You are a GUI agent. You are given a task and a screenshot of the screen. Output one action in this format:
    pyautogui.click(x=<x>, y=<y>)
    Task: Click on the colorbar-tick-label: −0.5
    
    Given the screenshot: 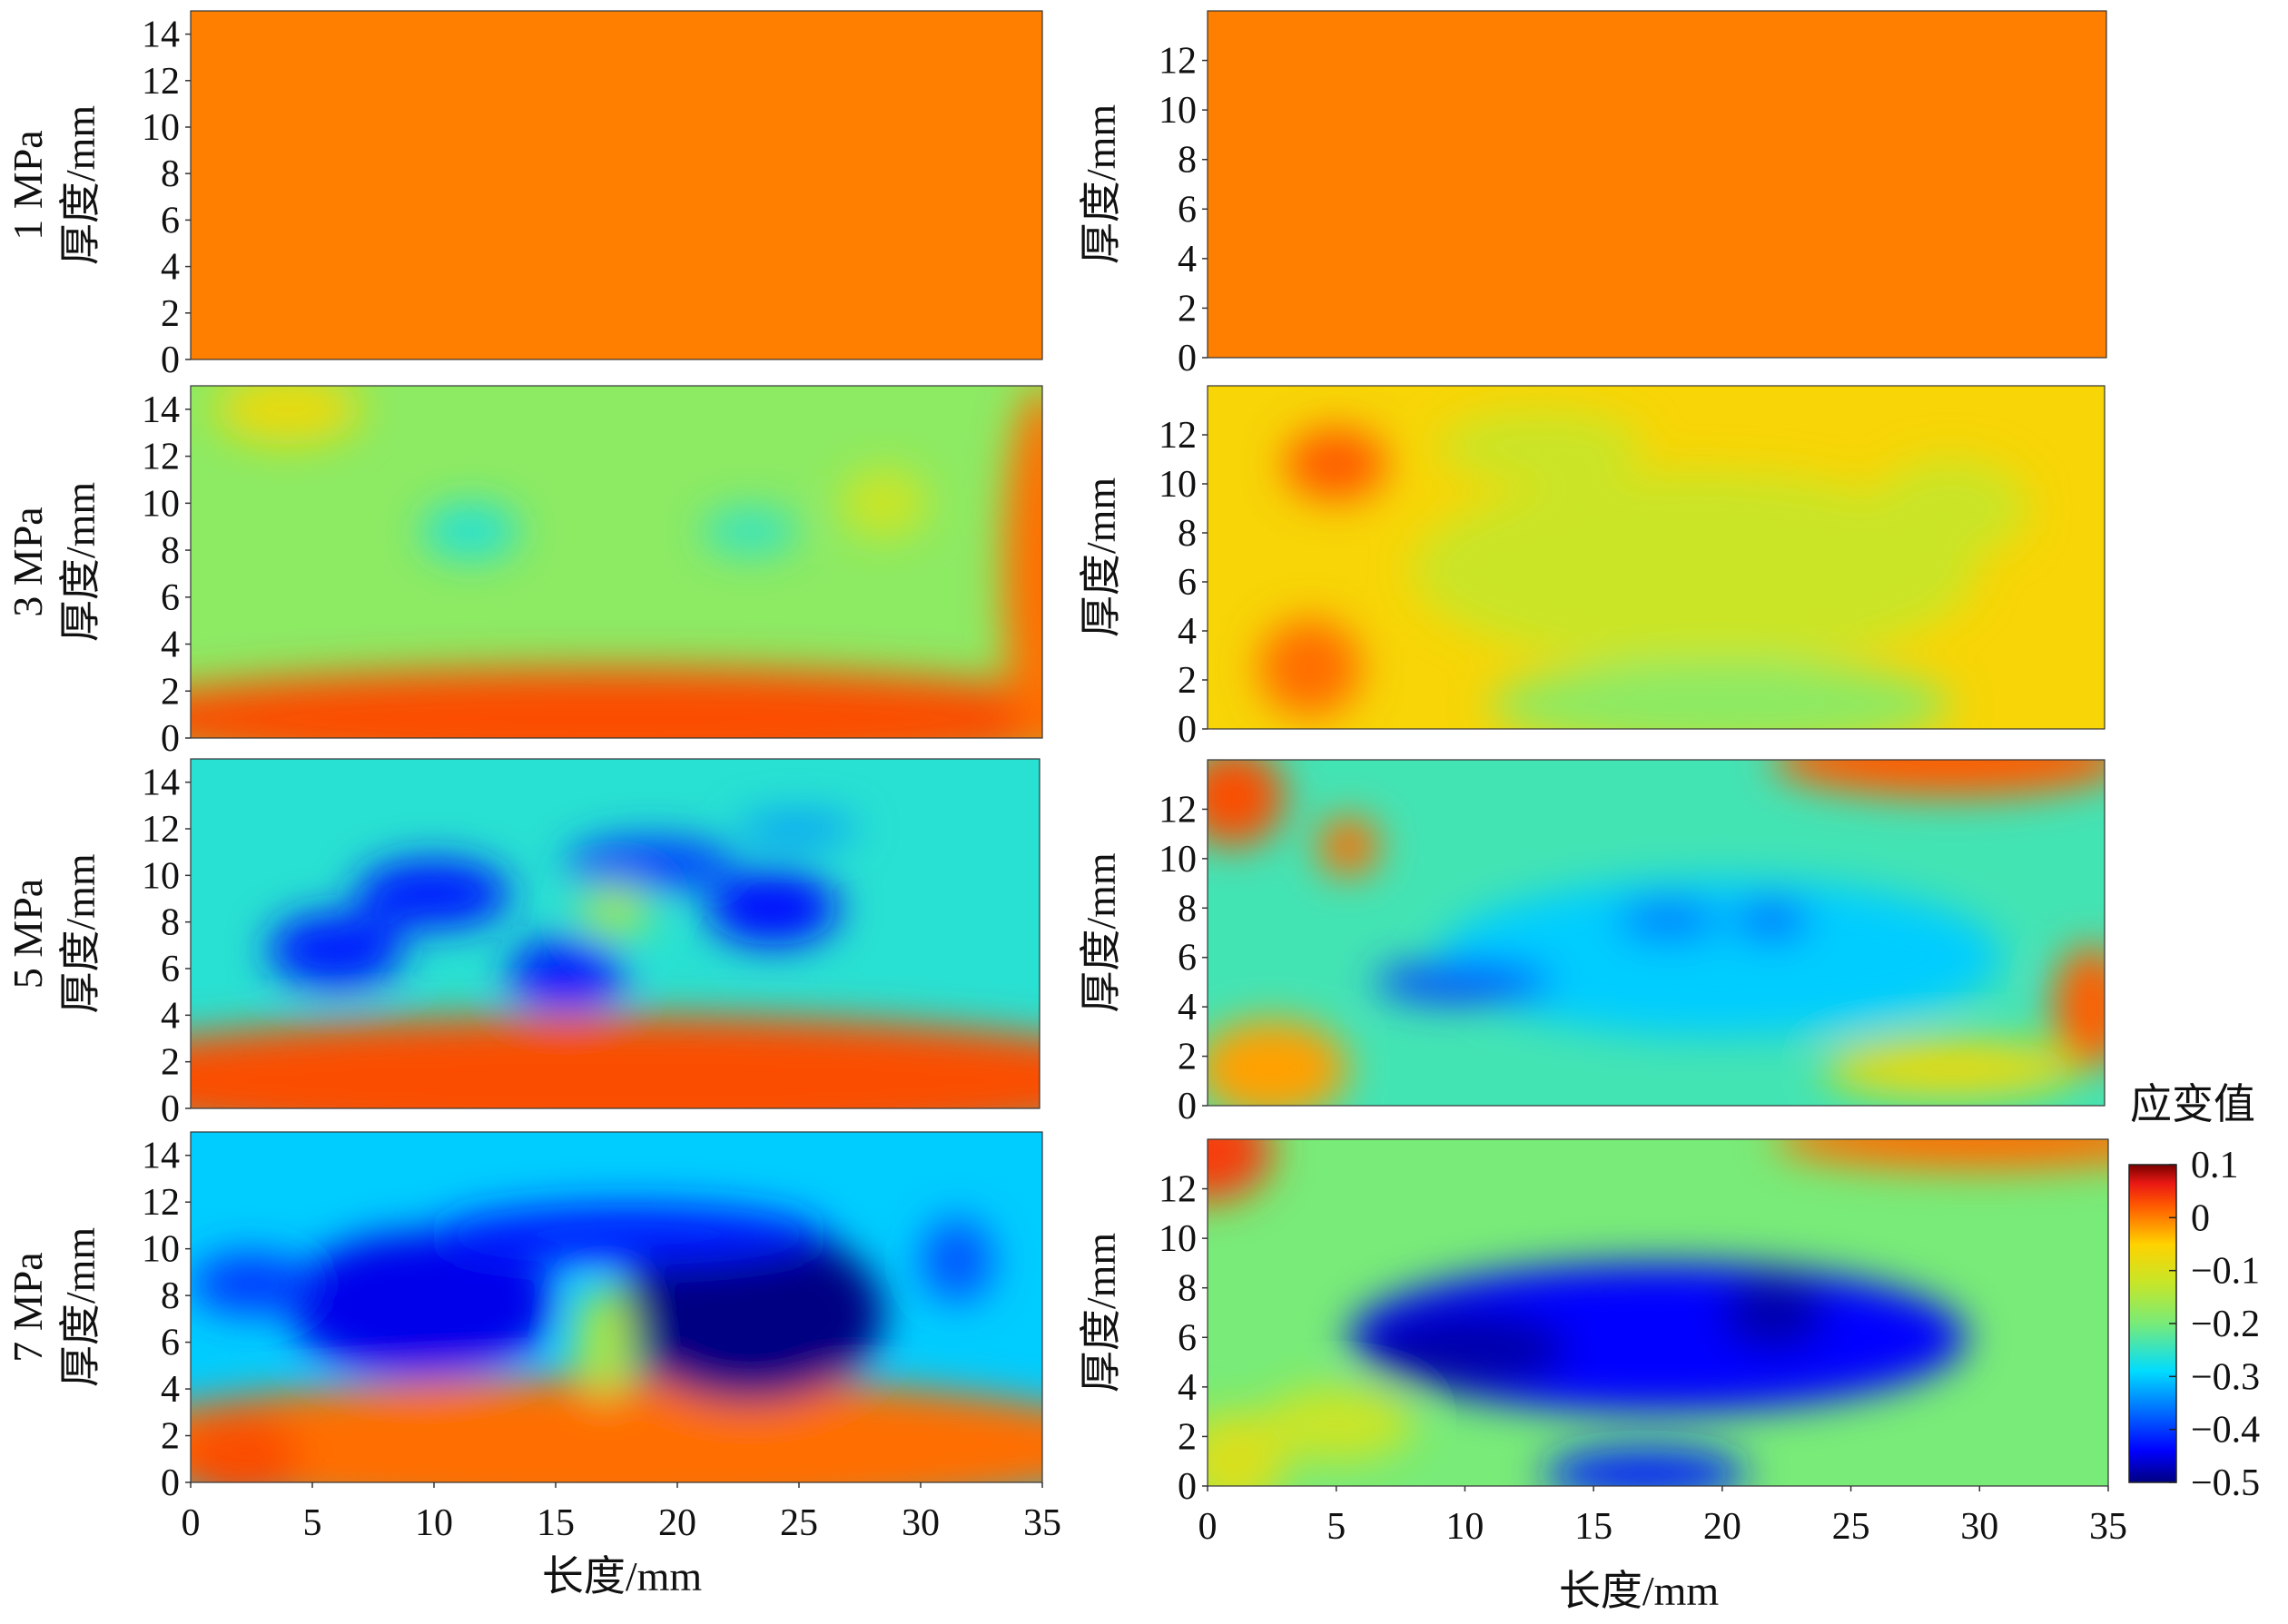 What is the action you would take?
    pyautogui.click(x=2225, y=1483)
    